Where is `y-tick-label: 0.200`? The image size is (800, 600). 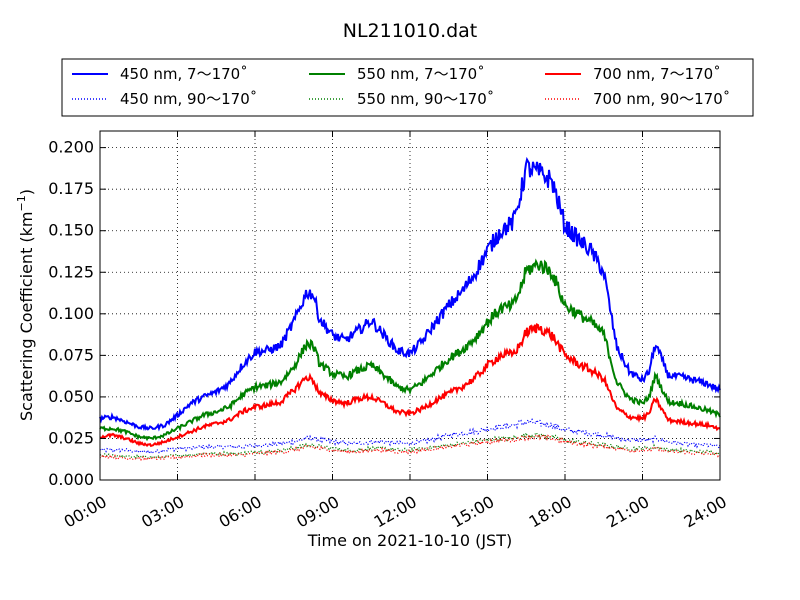 y-tick-label: 0.200 is located at coordinates (71, 147).